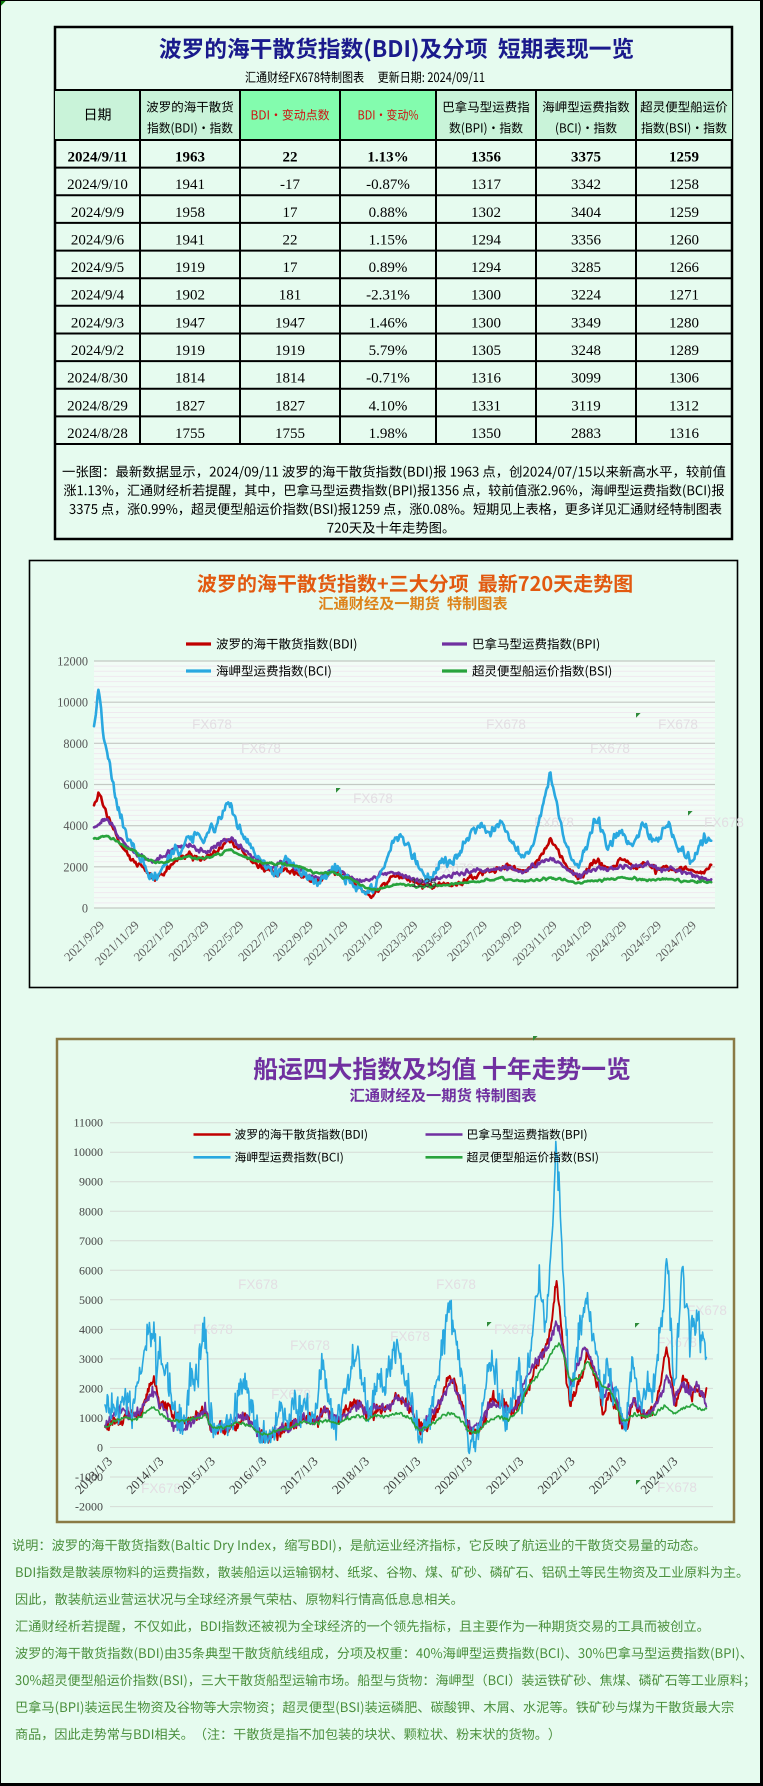  I want to click on svg-text: 5.79%, so click(388, 351).